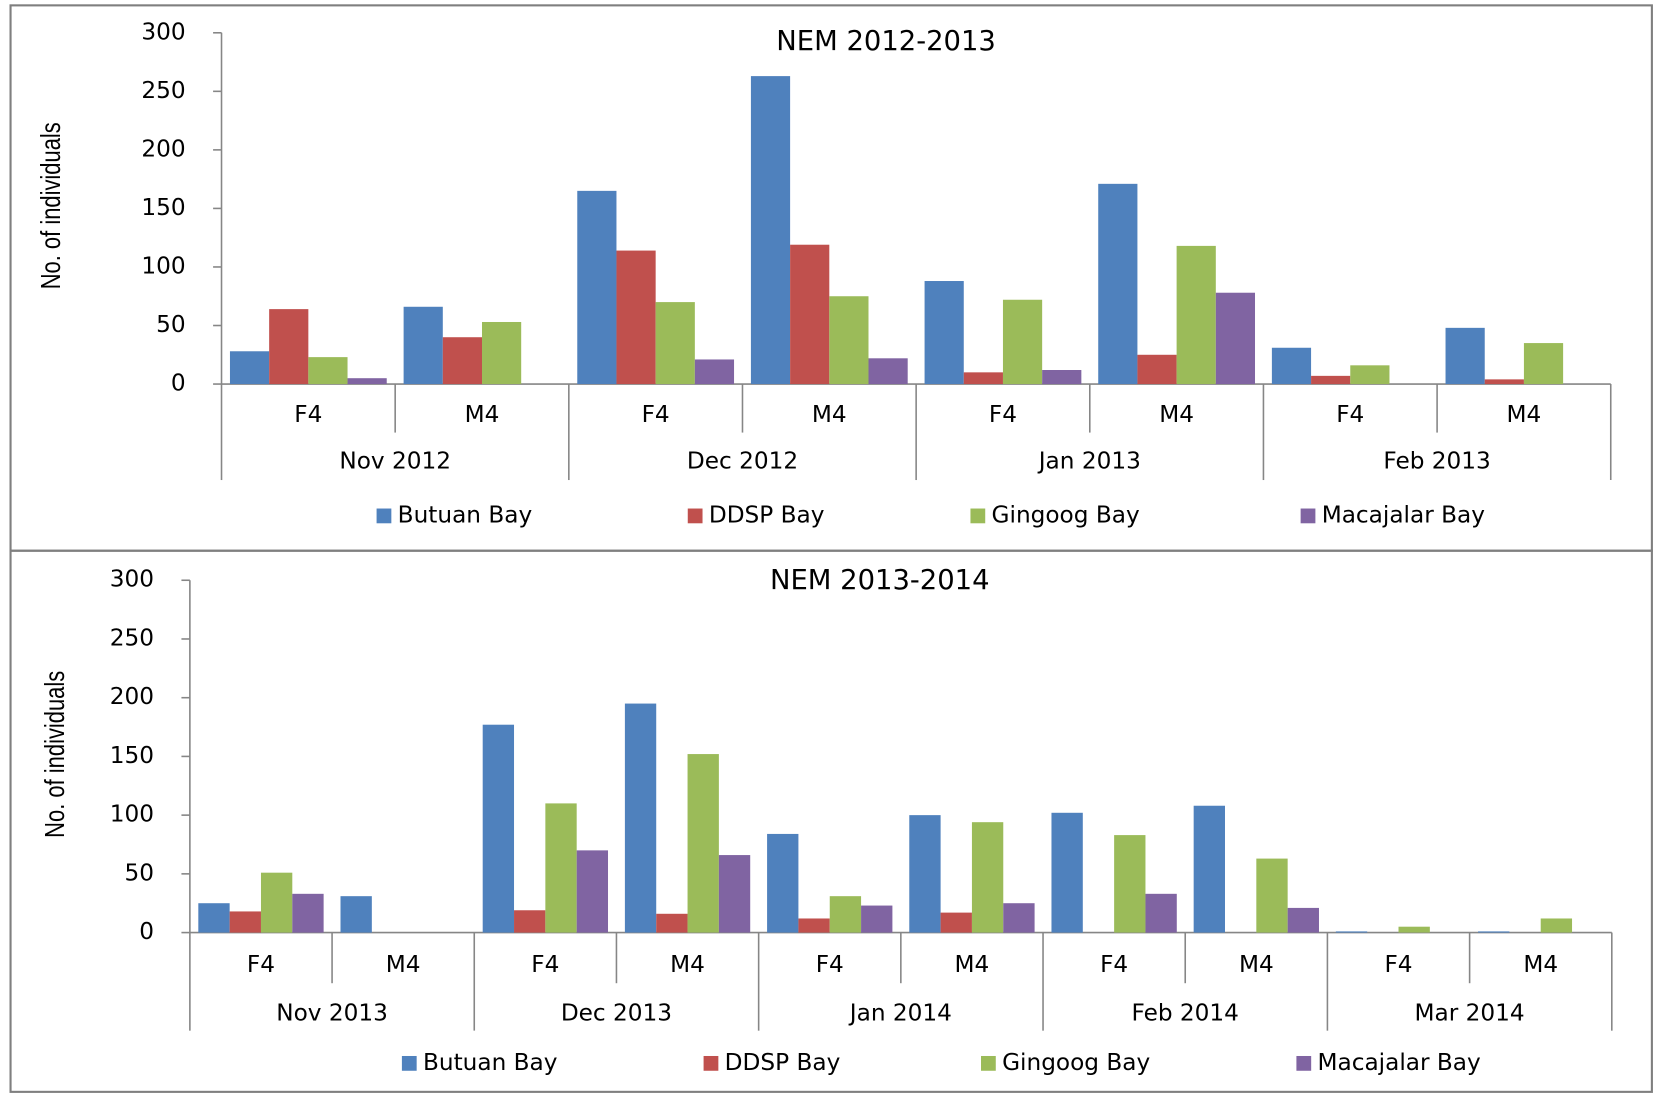 The width and height of the screenshot is (1654, 1093). I want to click on group-label: Jan 2014, so click(900, 1012).